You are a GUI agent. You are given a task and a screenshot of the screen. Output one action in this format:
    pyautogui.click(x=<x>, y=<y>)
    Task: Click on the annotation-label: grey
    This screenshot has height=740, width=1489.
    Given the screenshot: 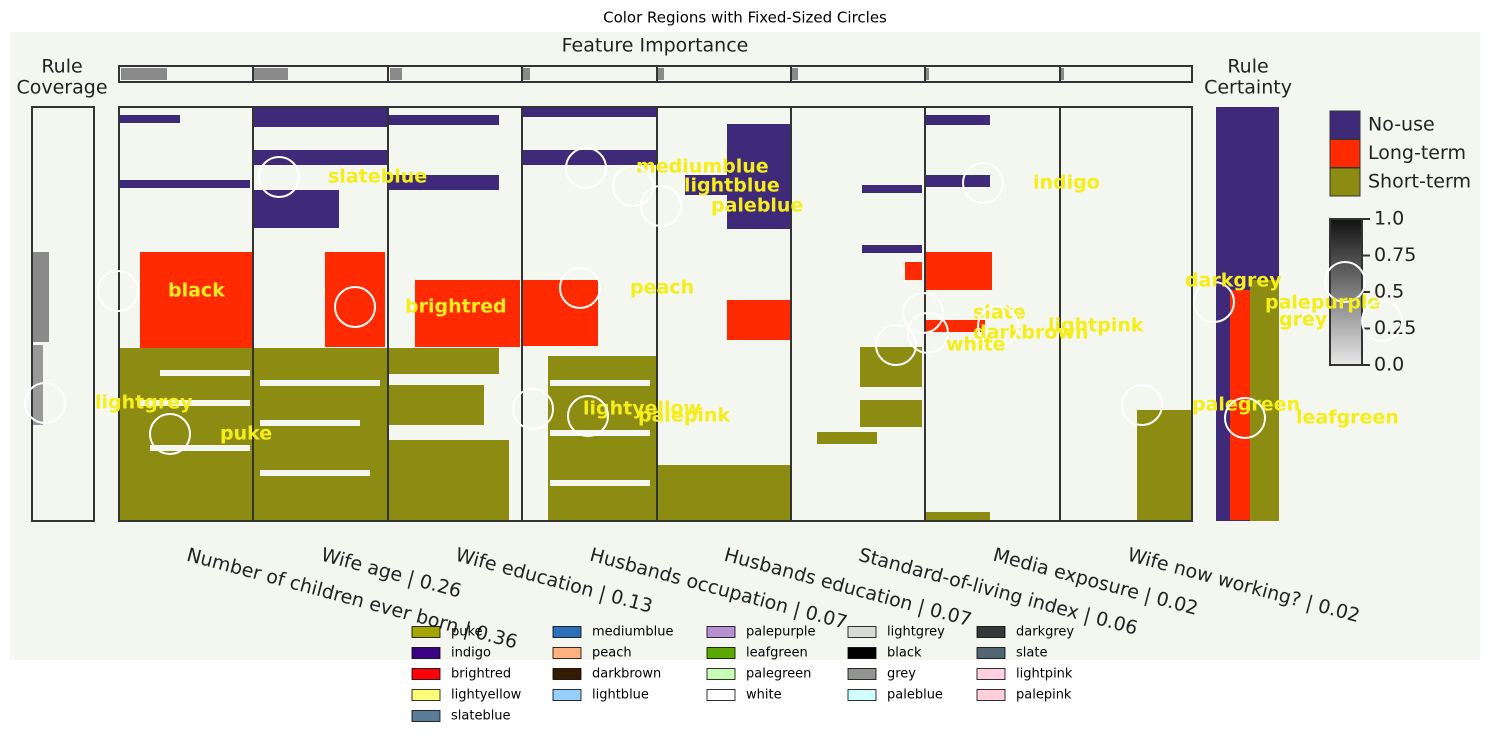 What is the action you would take?
    pyautogui.click(x=1303, y=320)
    